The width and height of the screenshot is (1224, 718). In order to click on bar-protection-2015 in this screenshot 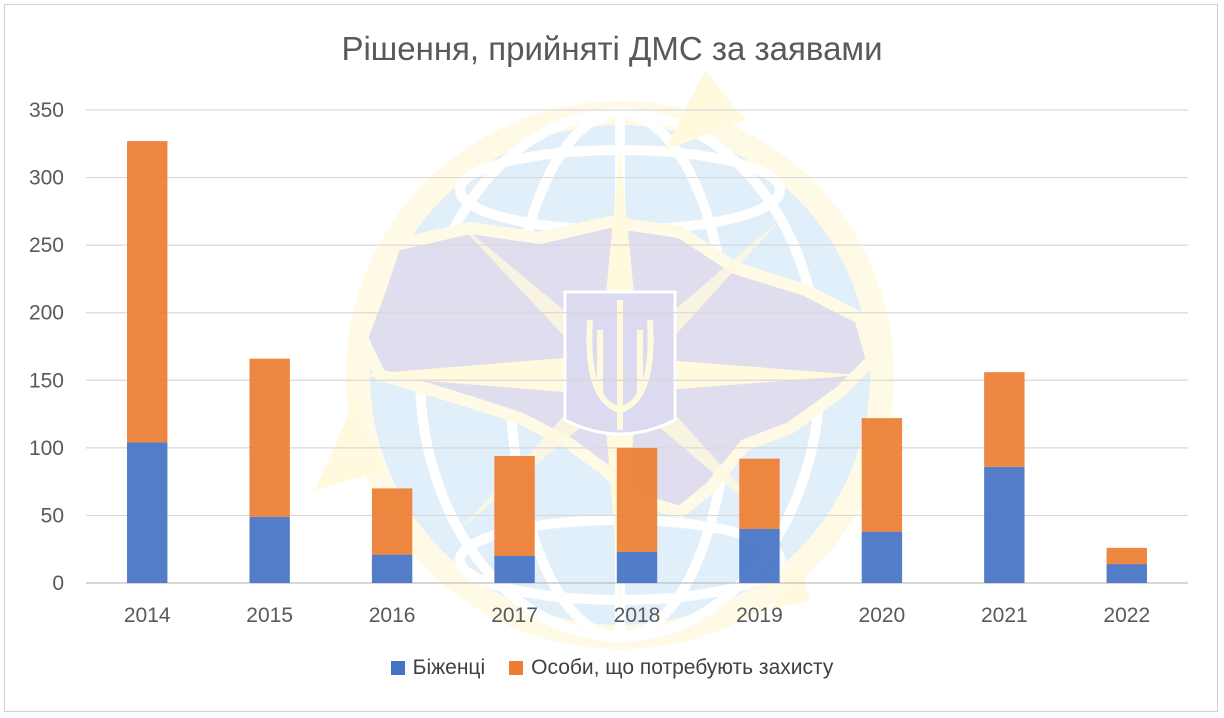, I will do `click(269, 437)`.